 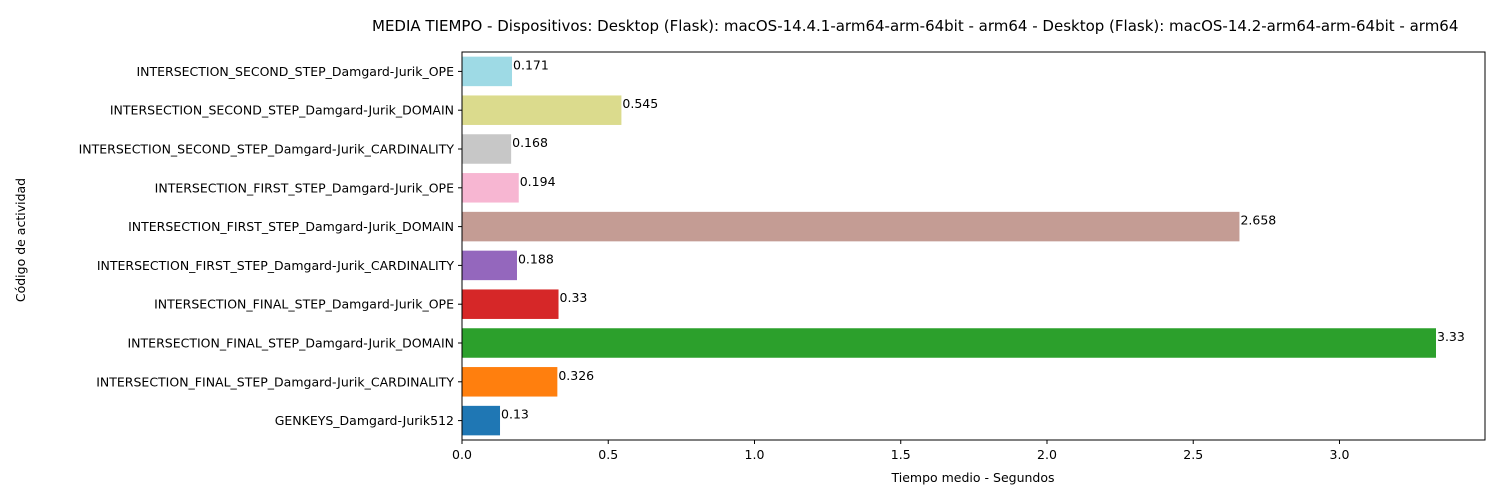 I want to click on x-axis-title: Tiempo medio - Segundos, so click(x=972, y=477).